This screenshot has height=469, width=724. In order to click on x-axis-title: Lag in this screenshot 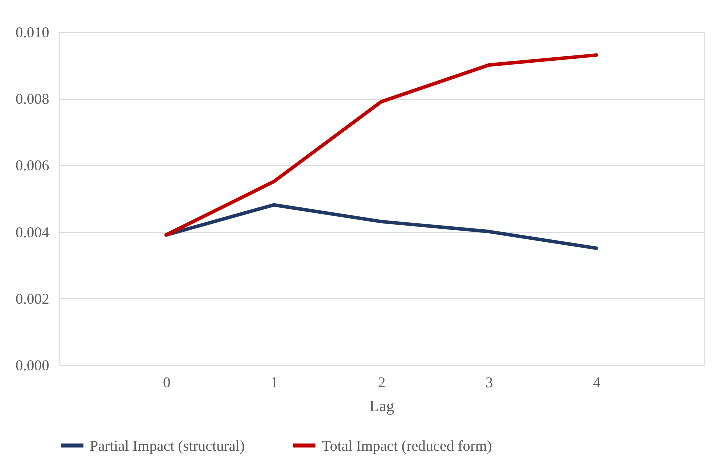, I will do `click(382, 407)`.